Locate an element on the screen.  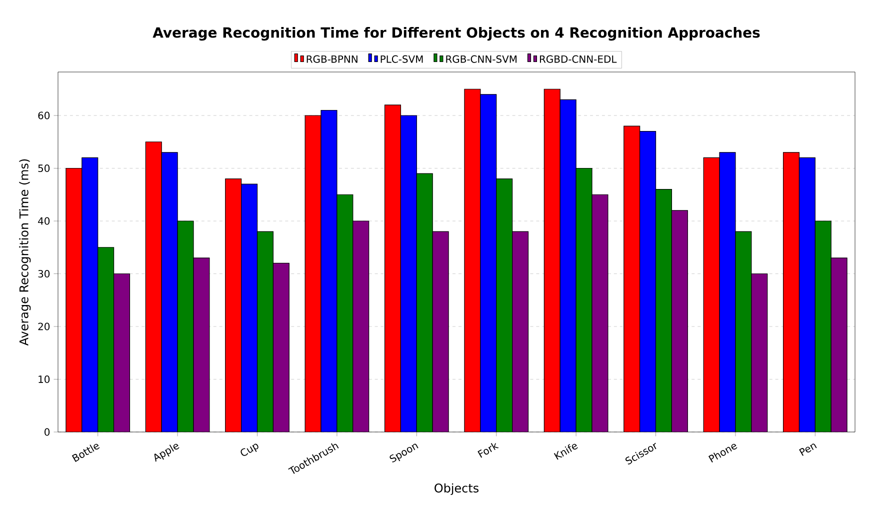
y-tick-label: 60 is located at coordinates (44, 116).